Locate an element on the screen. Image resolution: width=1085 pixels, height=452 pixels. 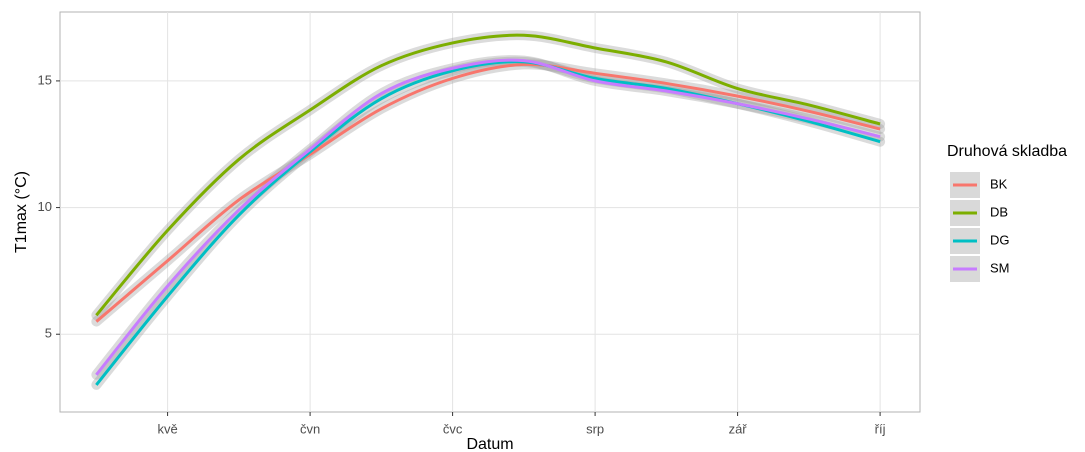
x-tick-label: čvc is located at coordinates (453, 428).